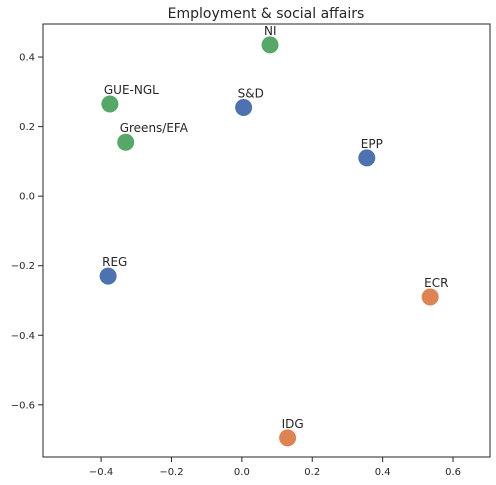 This screenshot has width=496, height=485. I want to click on y-tick-label: 0.4, so click(27, 58).